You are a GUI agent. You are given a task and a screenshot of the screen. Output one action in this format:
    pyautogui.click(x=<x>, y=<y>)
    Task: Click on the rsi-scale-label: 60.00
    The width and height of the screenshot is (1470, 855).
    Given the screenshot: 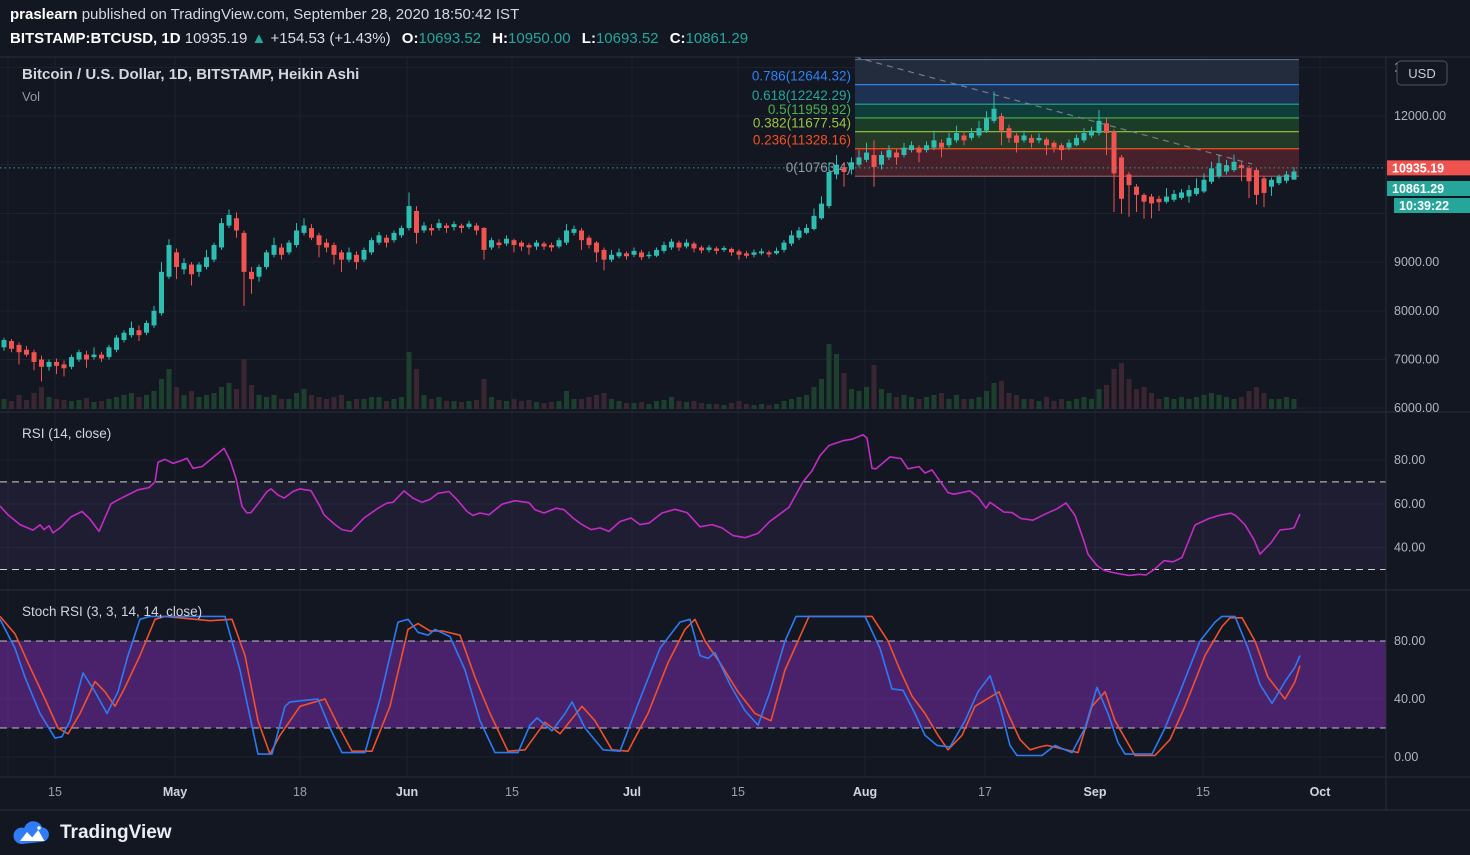 What is the action you would take?
    pyautogui.click(x=1409, y=504)
    